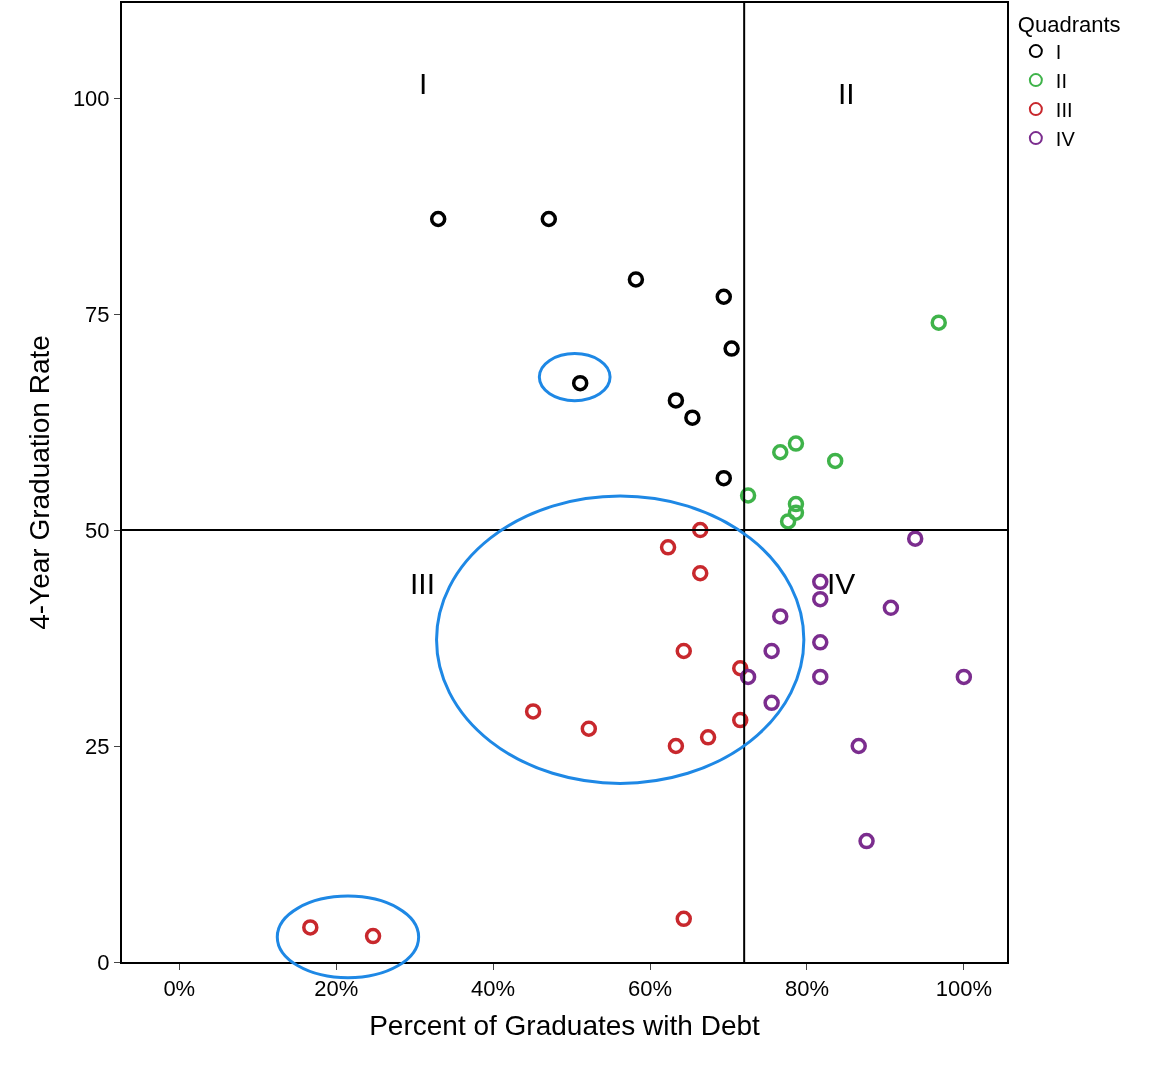 This screenshot has width=1153, height=1066. What do you see at coordinates (40, 482) in the screenshot?
I see `y-axis-title: 4-Year Graduation Rate` at bounding box center [40, 482].